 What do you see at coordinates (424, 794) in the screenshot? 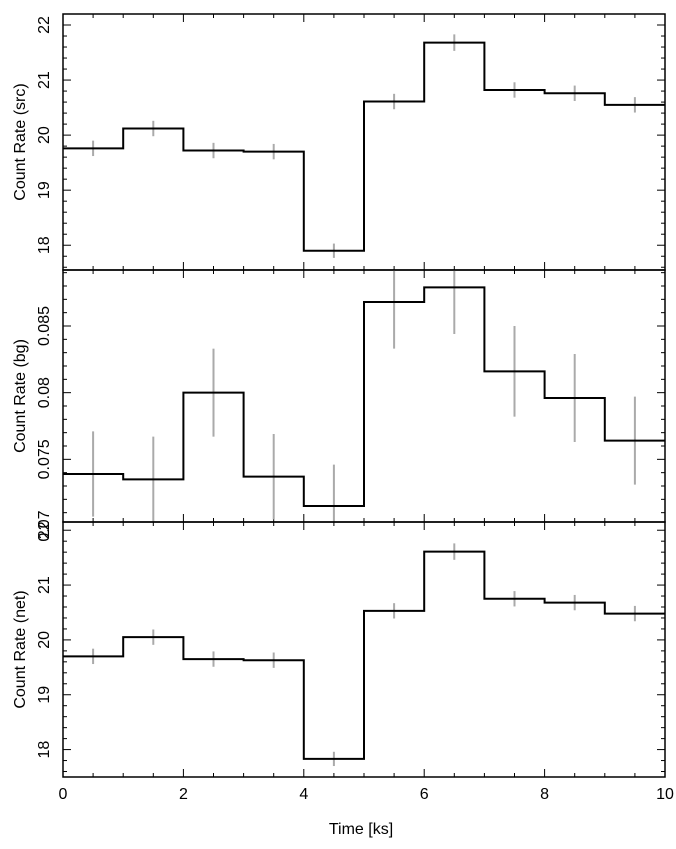
I see `x-tick-label: 6` at bounding box center [424, 794].